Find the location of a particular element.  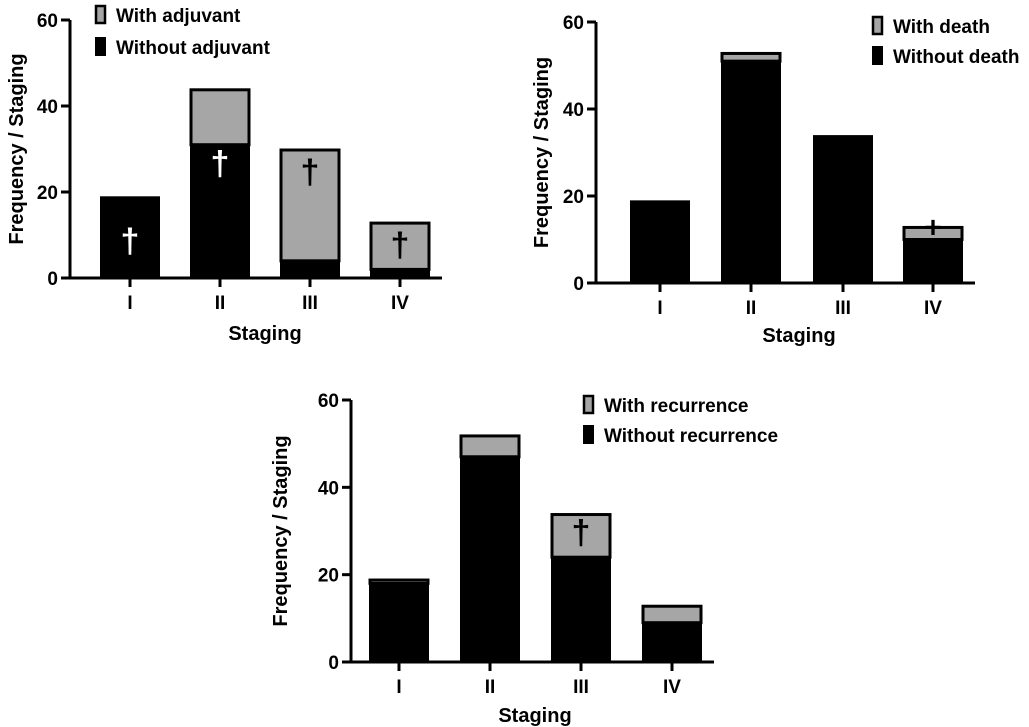

bar-with-I is located at coordinates (399, 581).